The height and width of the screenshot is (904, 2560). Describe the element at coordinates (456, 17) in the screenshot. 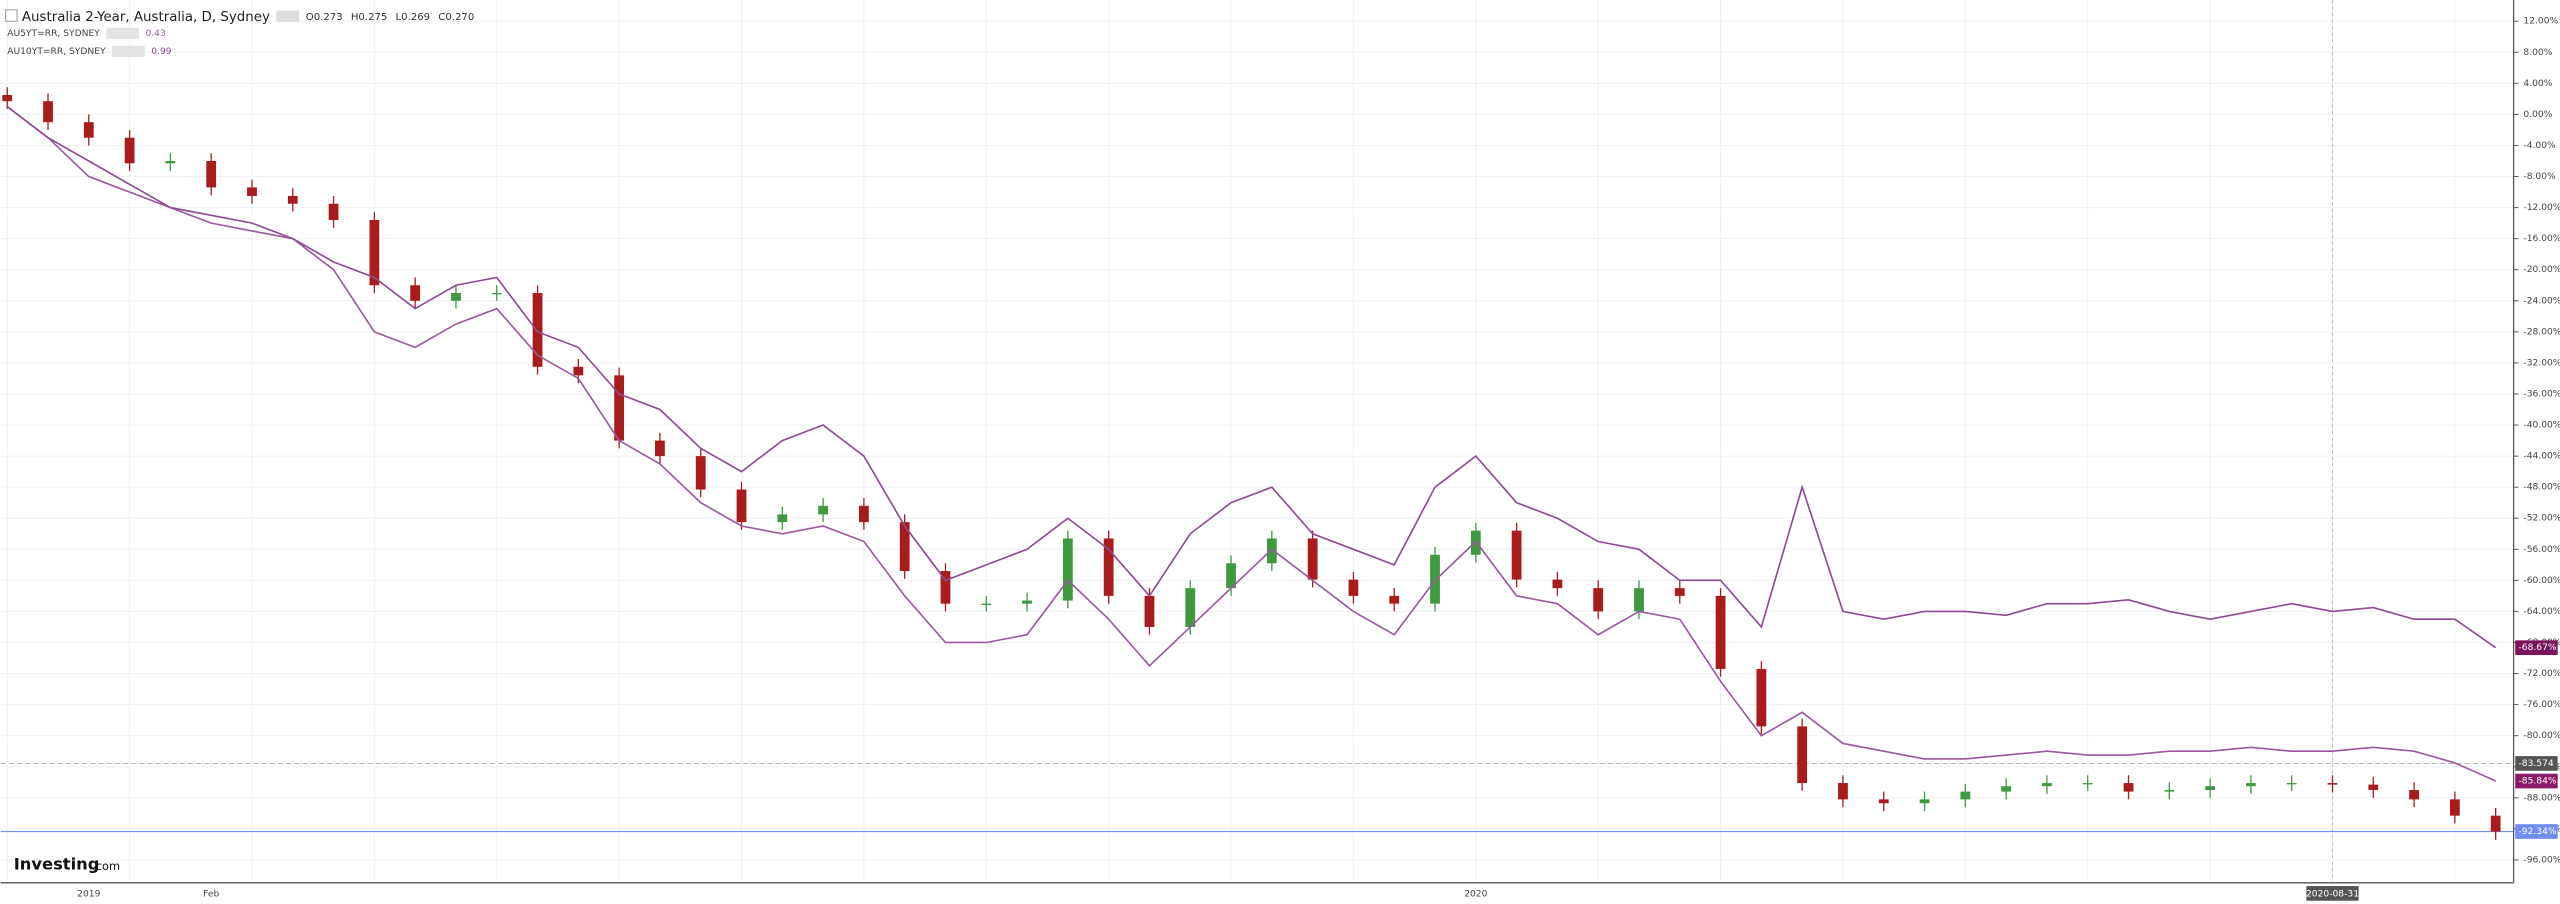

I see `ohlc-value: C0.270` at that location.